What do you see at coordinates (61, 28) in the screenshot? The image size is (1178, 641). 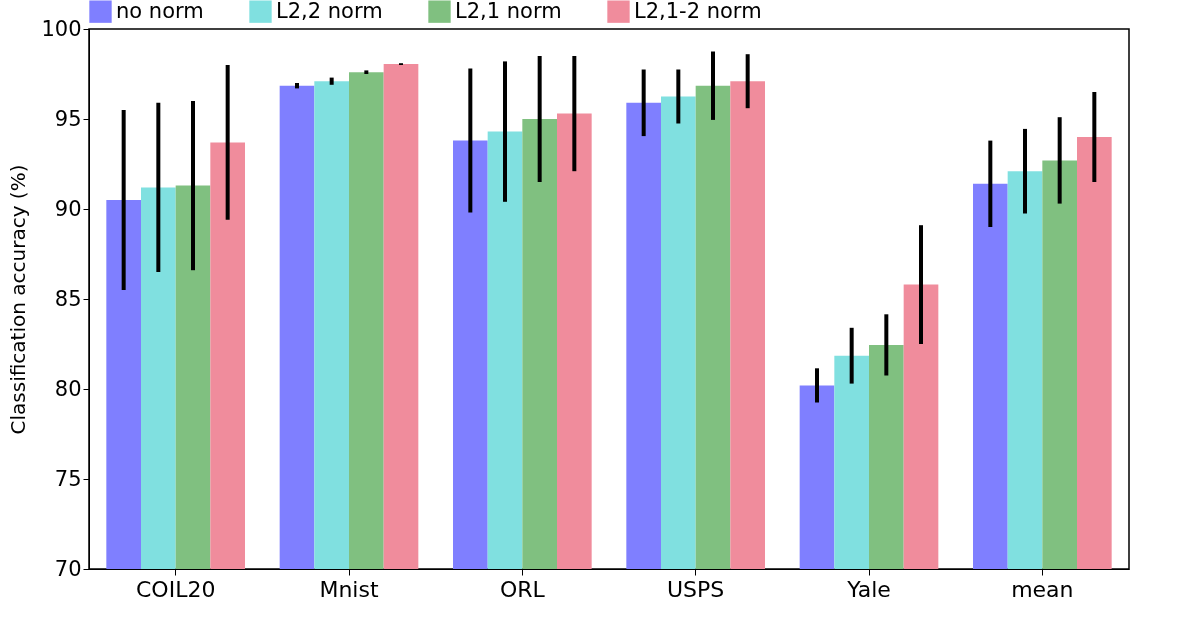 I see `y-tick-label: 100` at bounding box center [61, 28].